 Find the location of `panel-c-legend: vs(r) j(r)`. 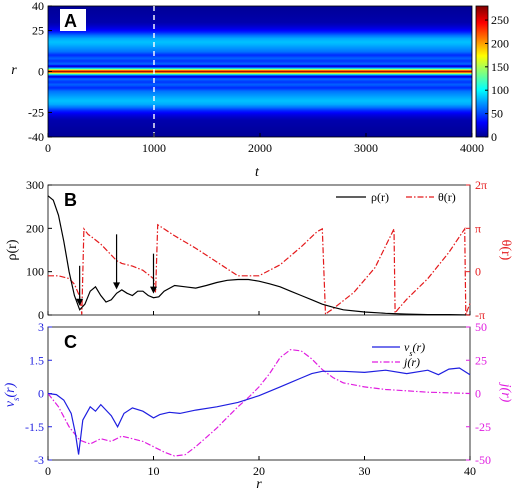

panel-c-legend: vs(r) j(r) is located at coordinates (398, 354).